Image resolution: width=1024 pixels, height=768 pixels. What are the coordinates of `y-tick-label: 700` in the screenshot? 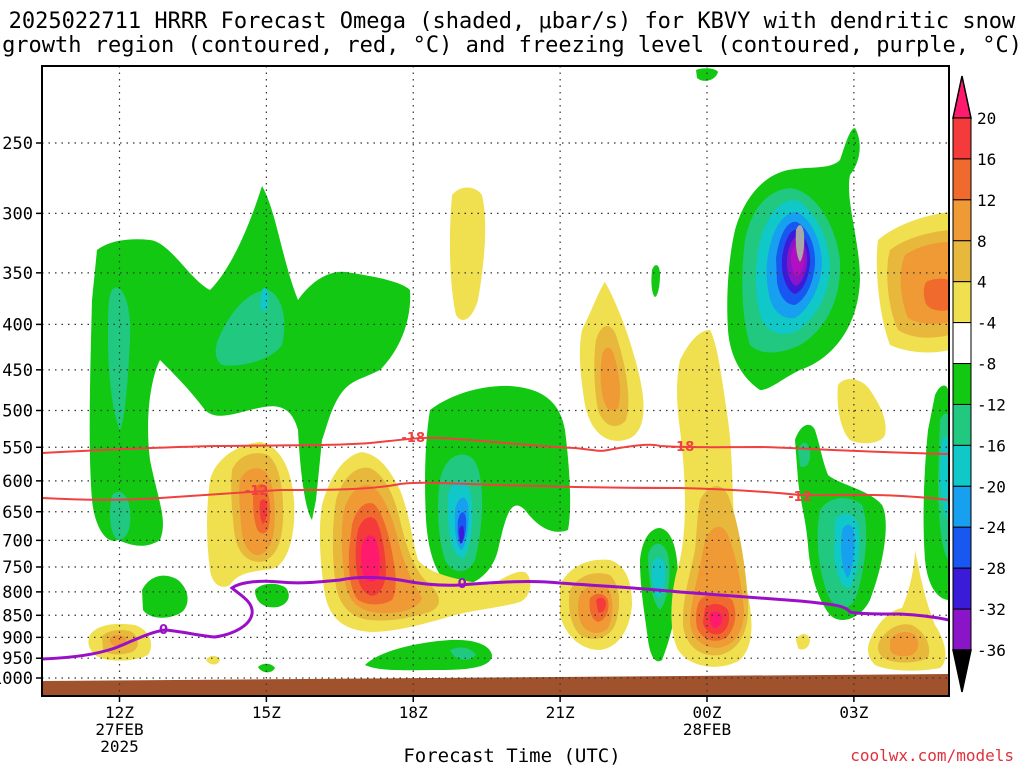 It's located at (17, 541).